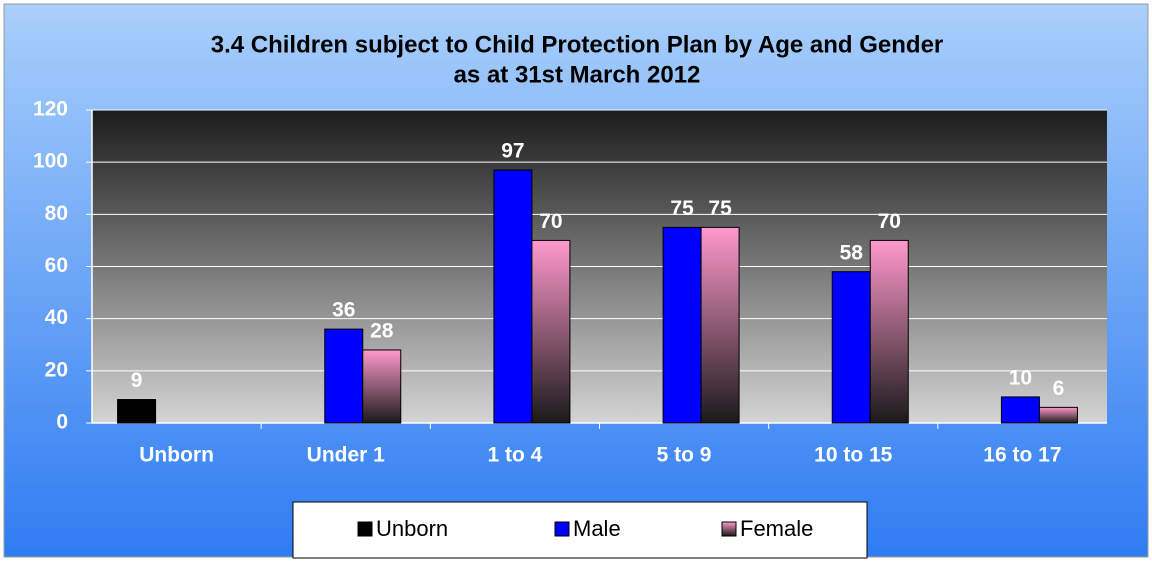 The height and width of the screenshot is (561, 1152). What do you see at coordinates (597, 528) in the screenshot?
I see `legend-label: Male` at bounding box center [597, 528].